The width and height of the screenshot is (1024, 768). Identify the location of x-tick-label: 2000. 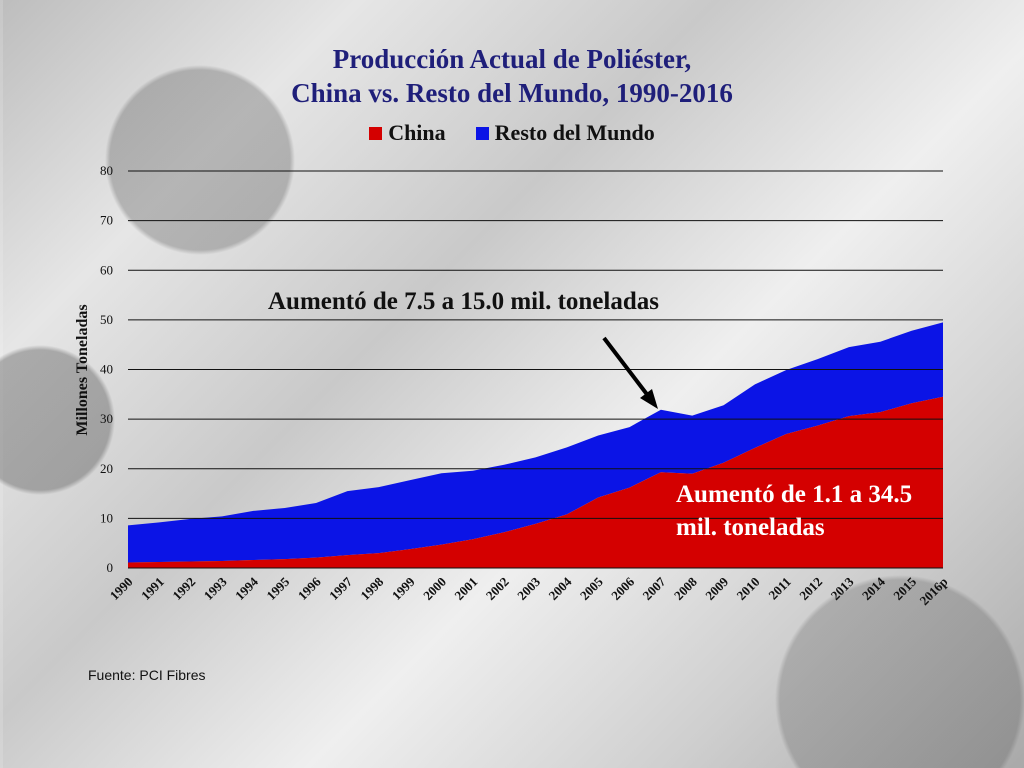
(434, 588).